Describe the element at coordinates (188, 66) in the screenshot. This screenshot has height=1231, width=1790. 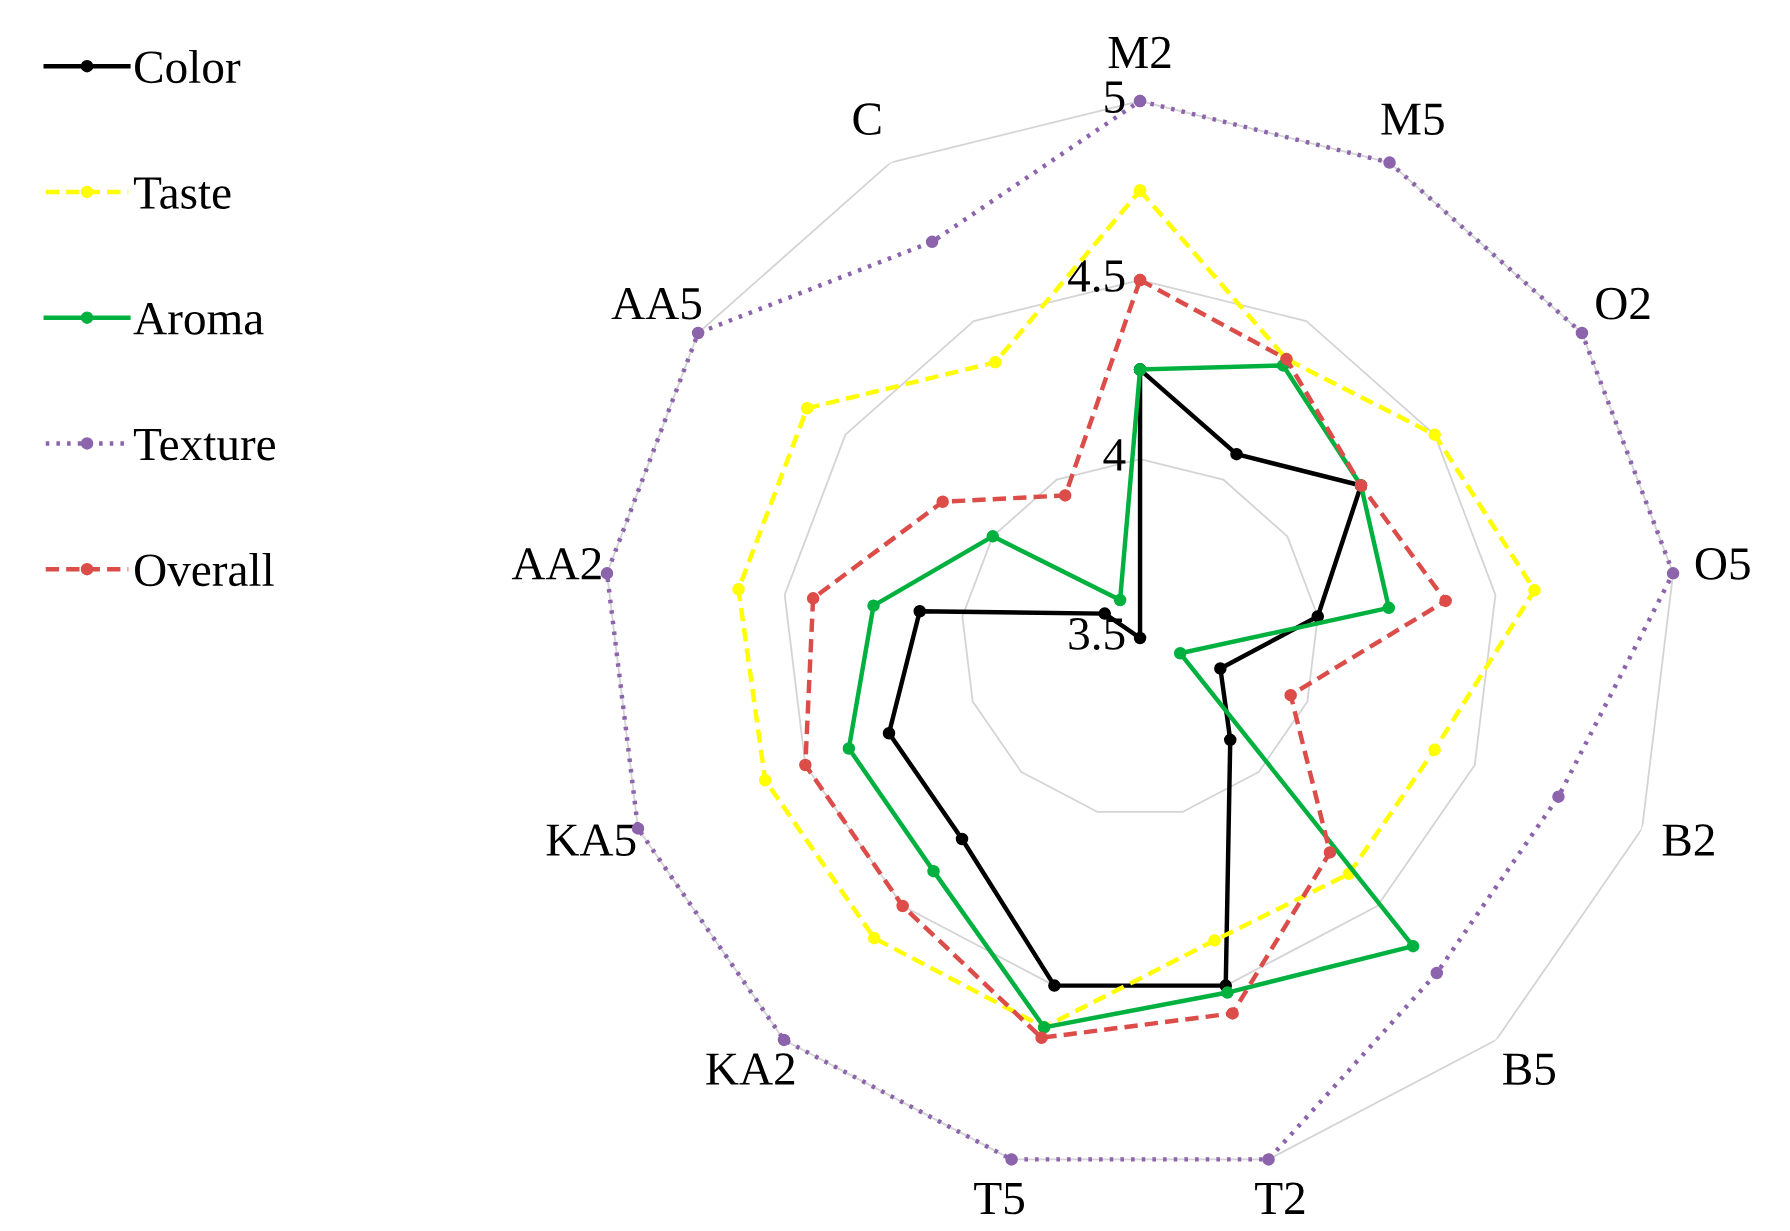
I see `legend-label: Color` at that location.